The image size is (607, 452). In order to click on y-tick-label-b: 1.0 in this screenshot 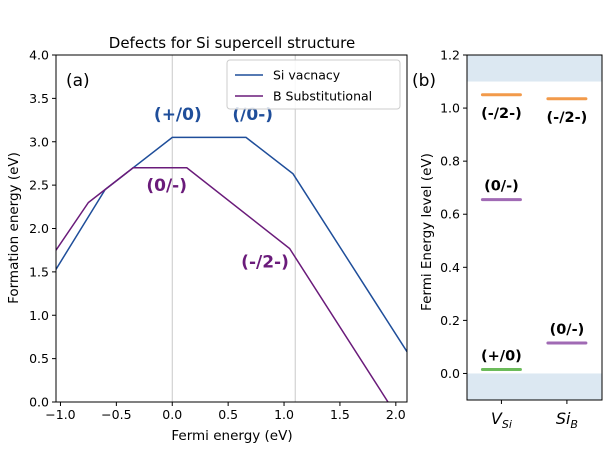, I will do `click(450, 108)`.